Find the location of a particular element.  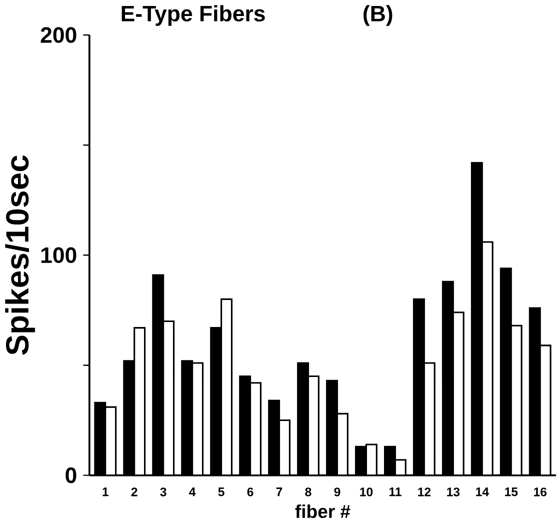

x-tick-label: 6 is located at coordinates (250, 491).